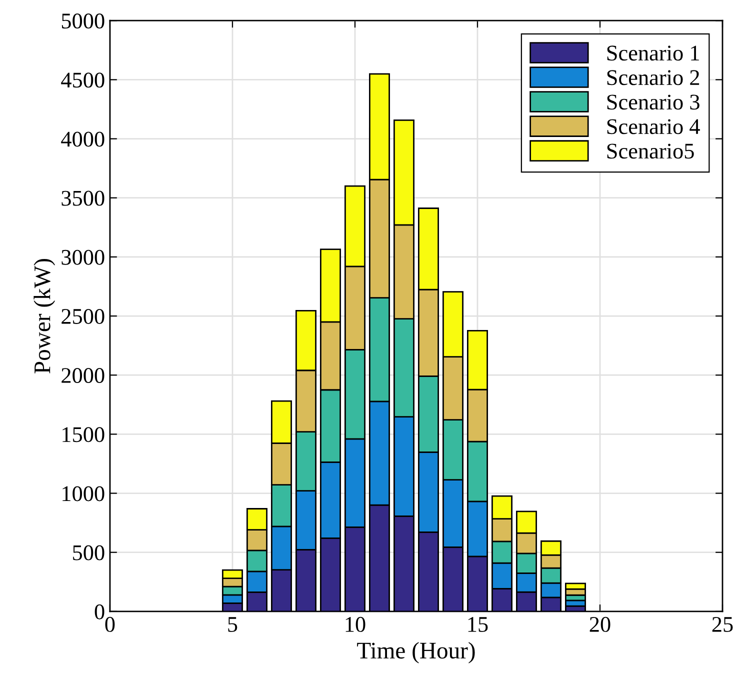 This screenshot has height=687, width=738. I want to click on legend-label: Scenario 4, so click(653, 126).